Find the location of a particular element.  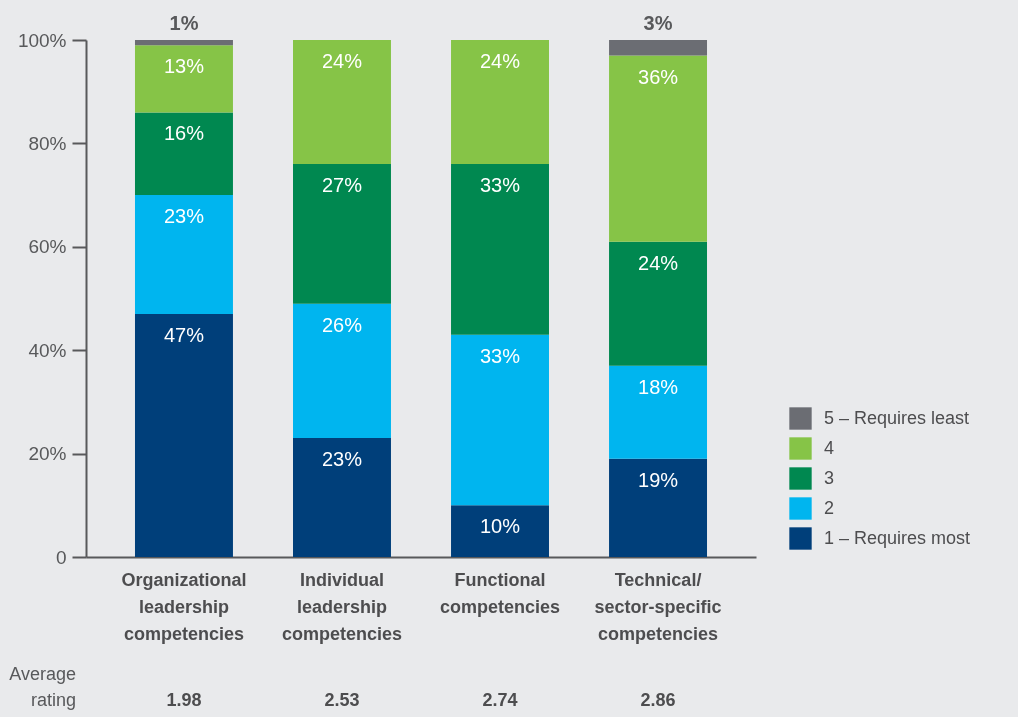

legend-label: 1 – Requires most is located at coordinates (897, 537).